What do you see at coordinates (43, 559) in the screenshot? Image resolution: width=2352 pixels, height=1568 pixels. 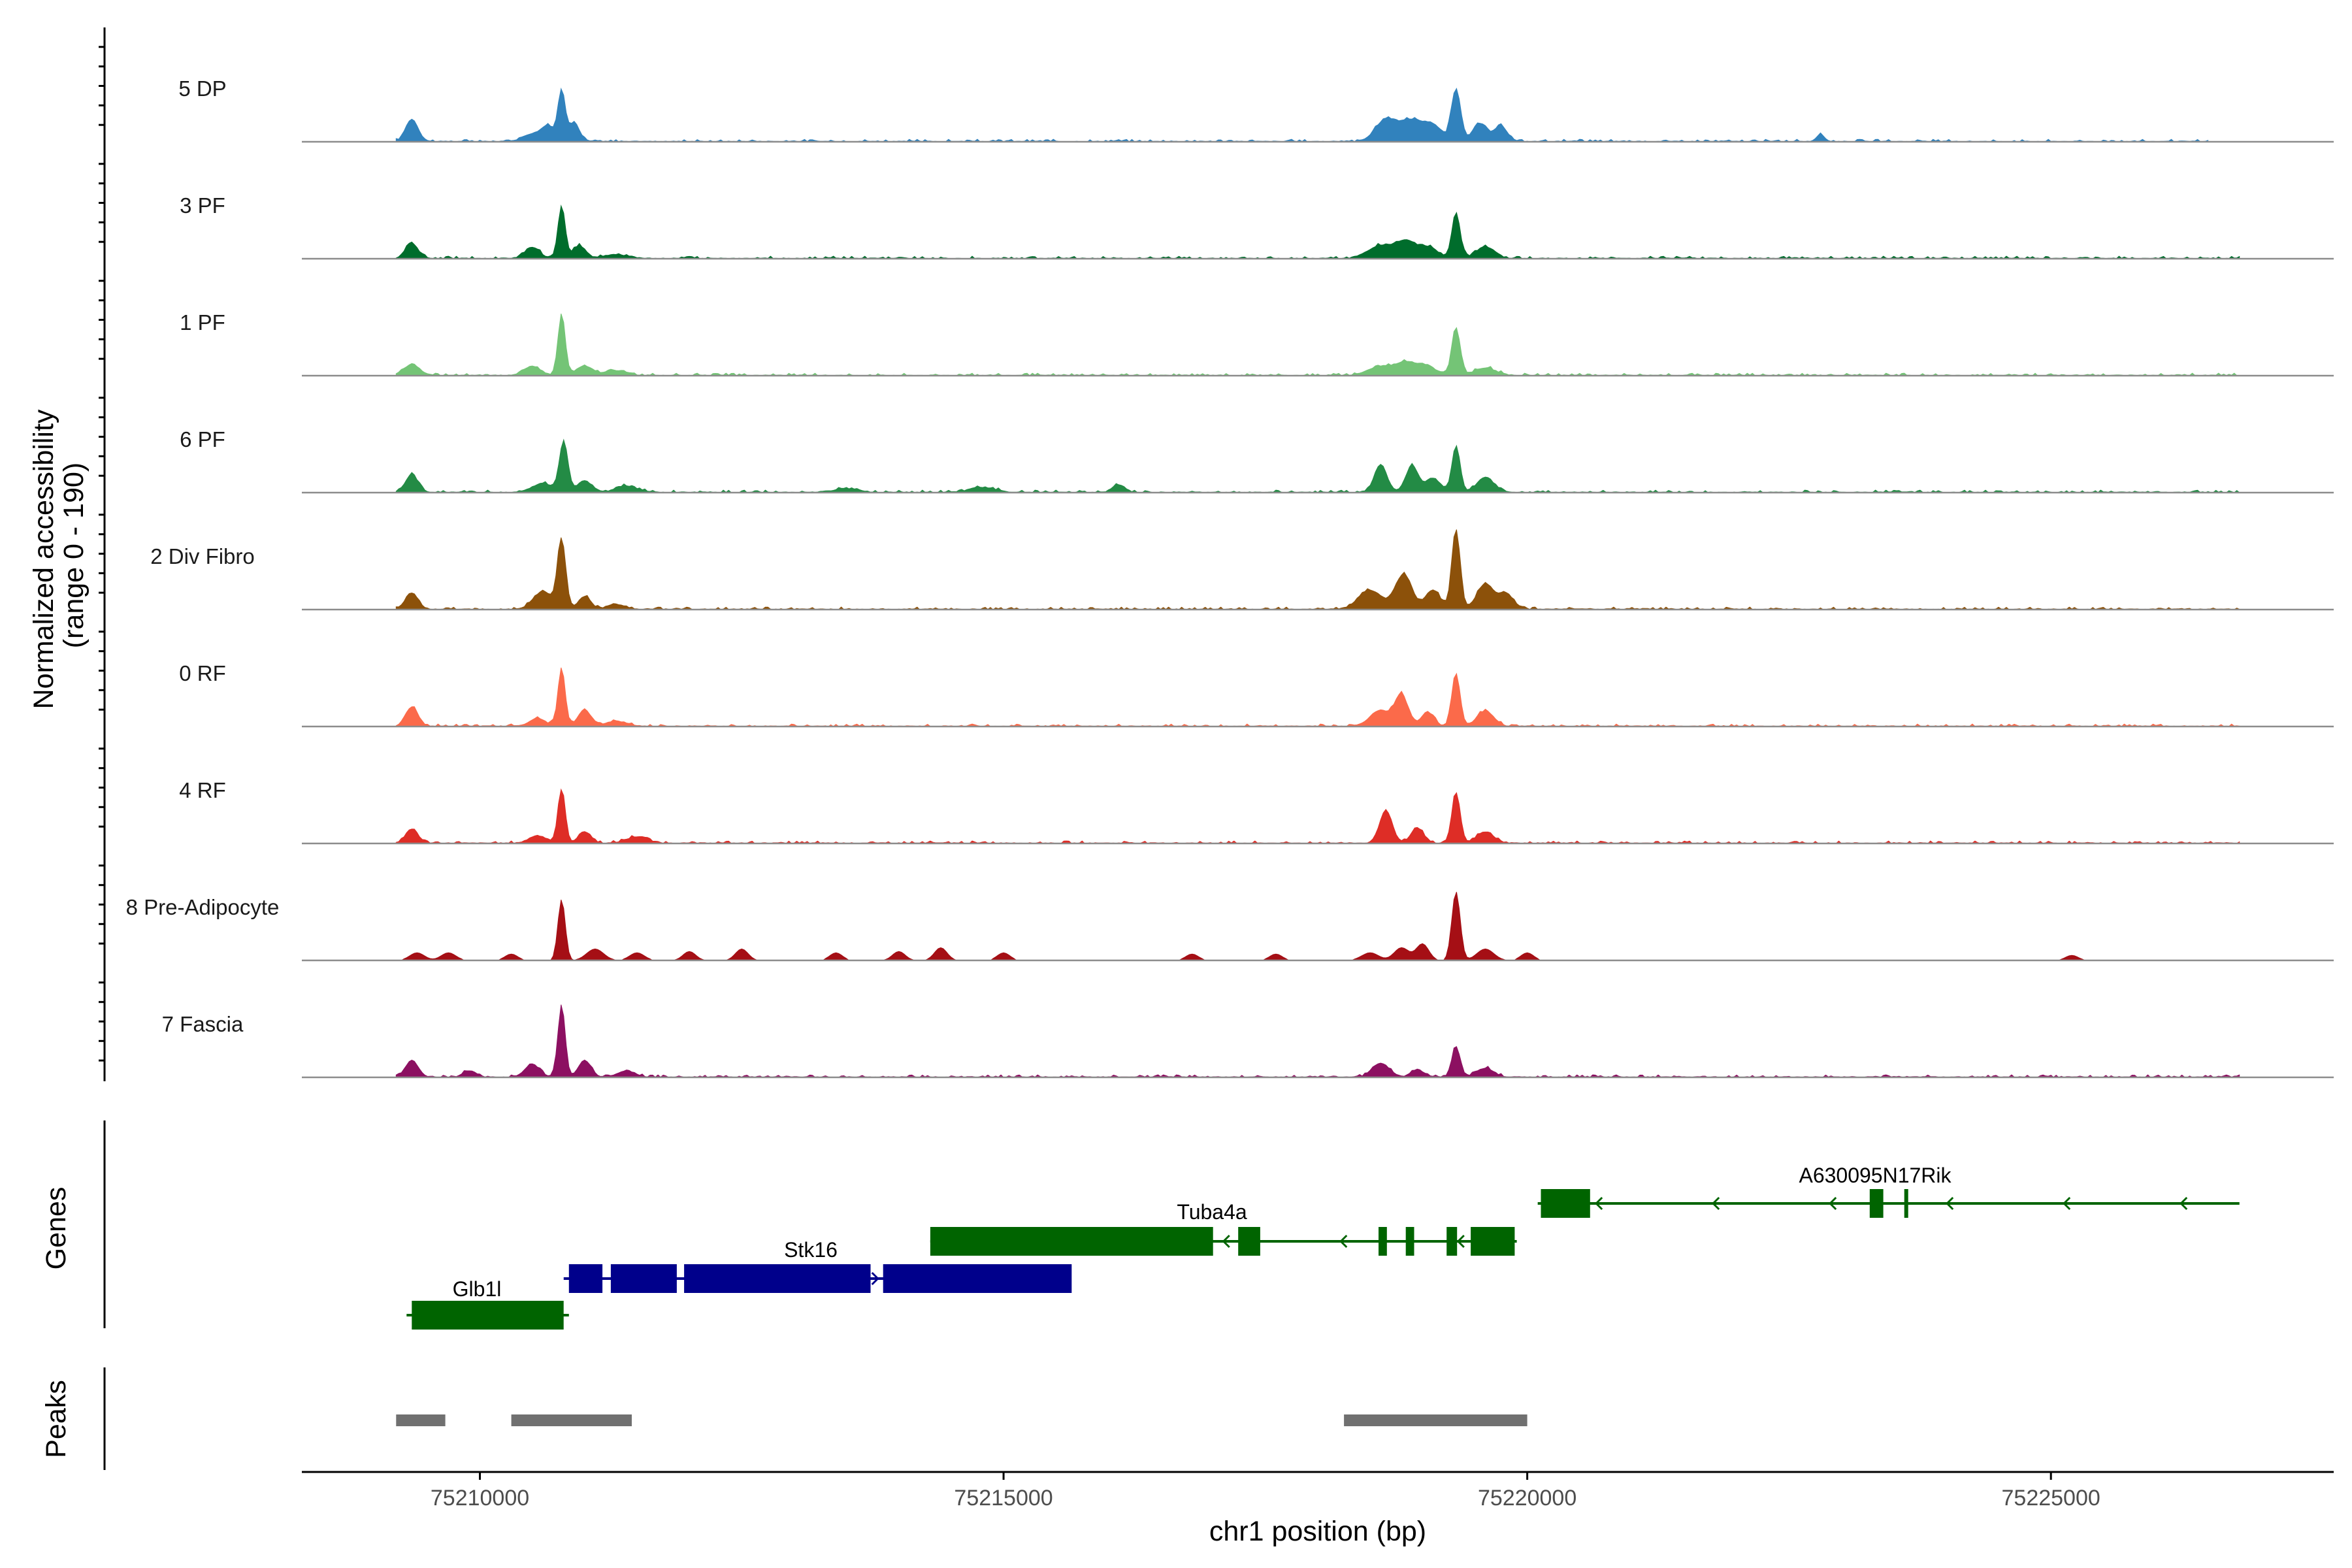 I see `y-axis-title-line1: Normalized accessibility` at bounding box center [43, 559].